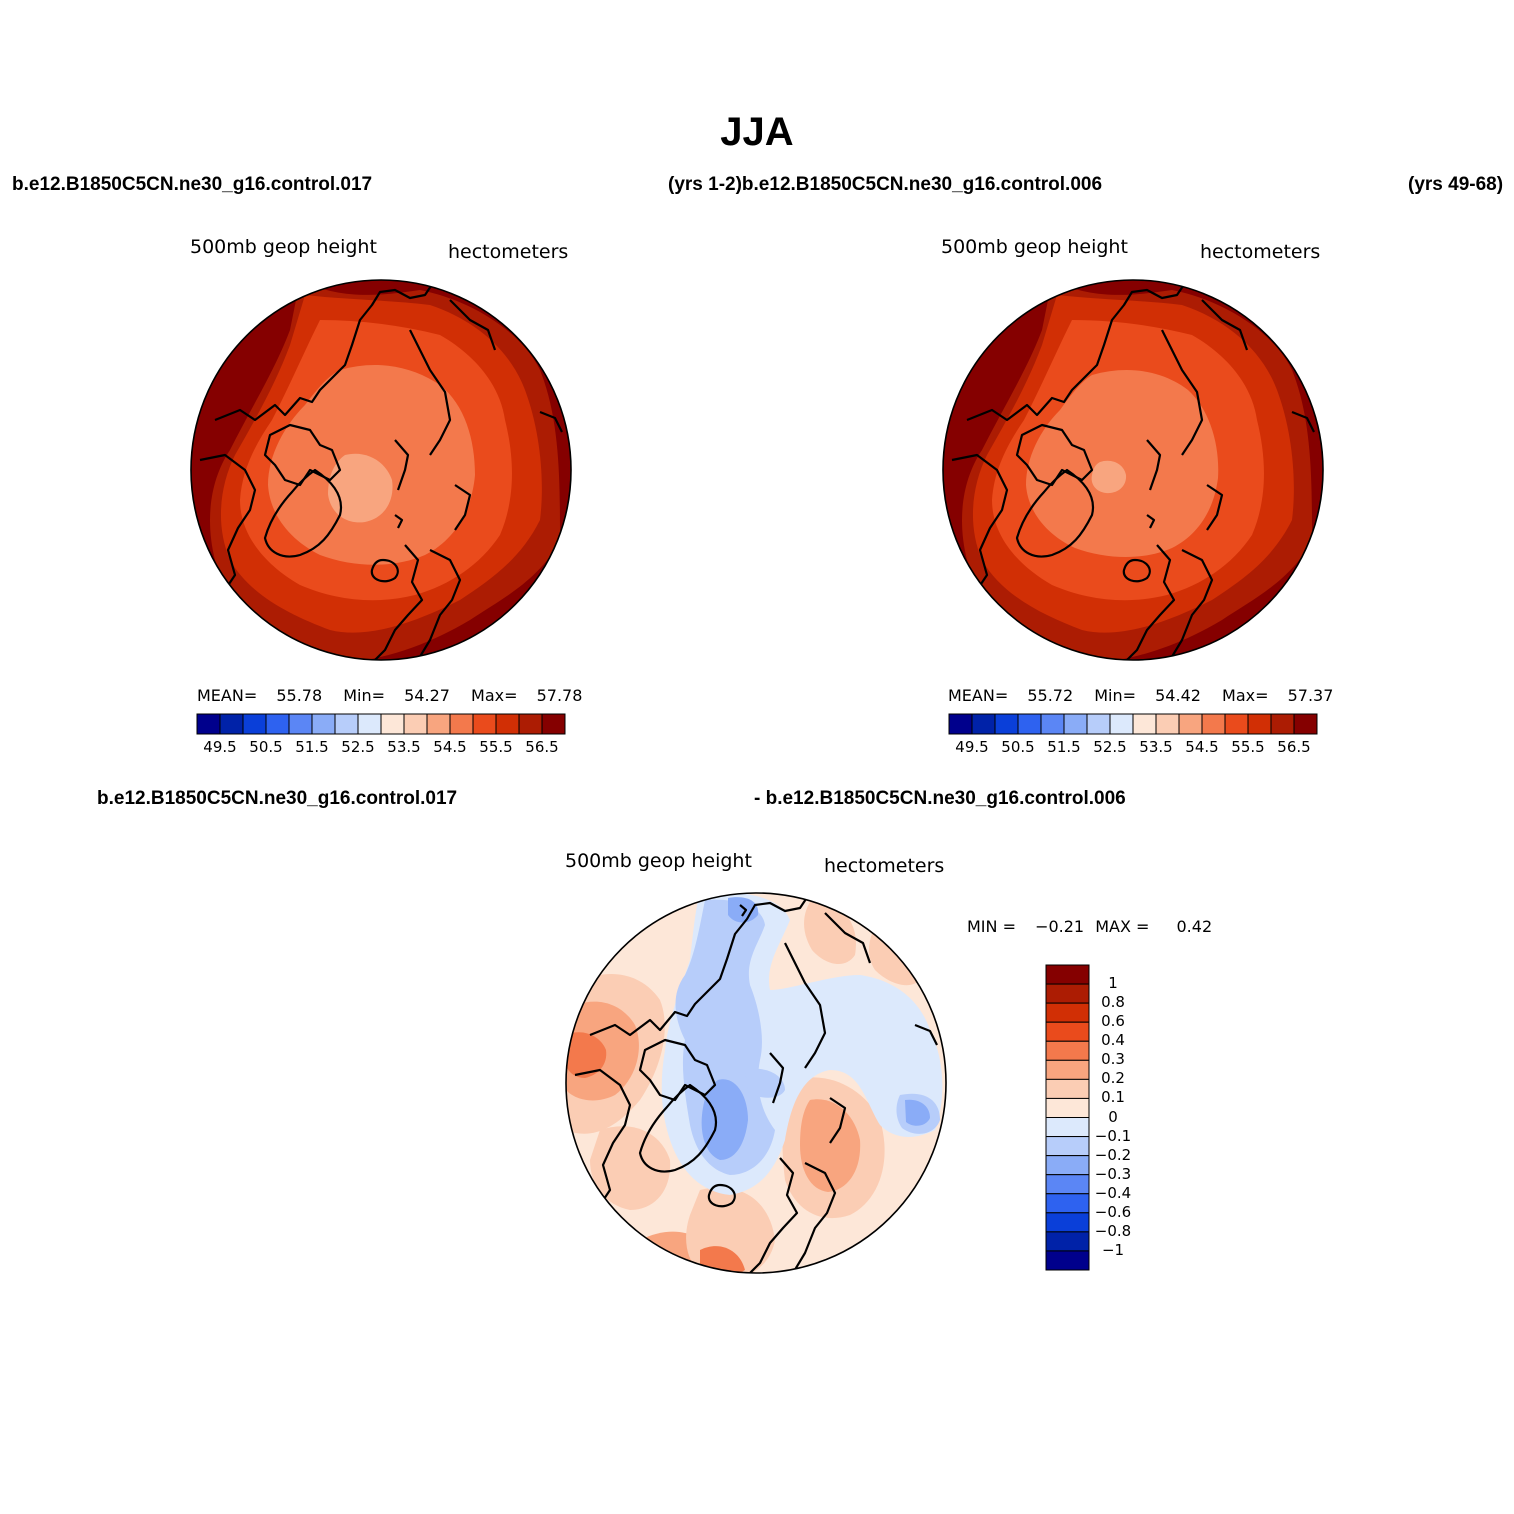 This screenshot has width=1514, height=1514. What do you see at coordinates (1245, 695) in the screenshot?
I see `right-max-label: Max=` at bounding box center [1245, 695].